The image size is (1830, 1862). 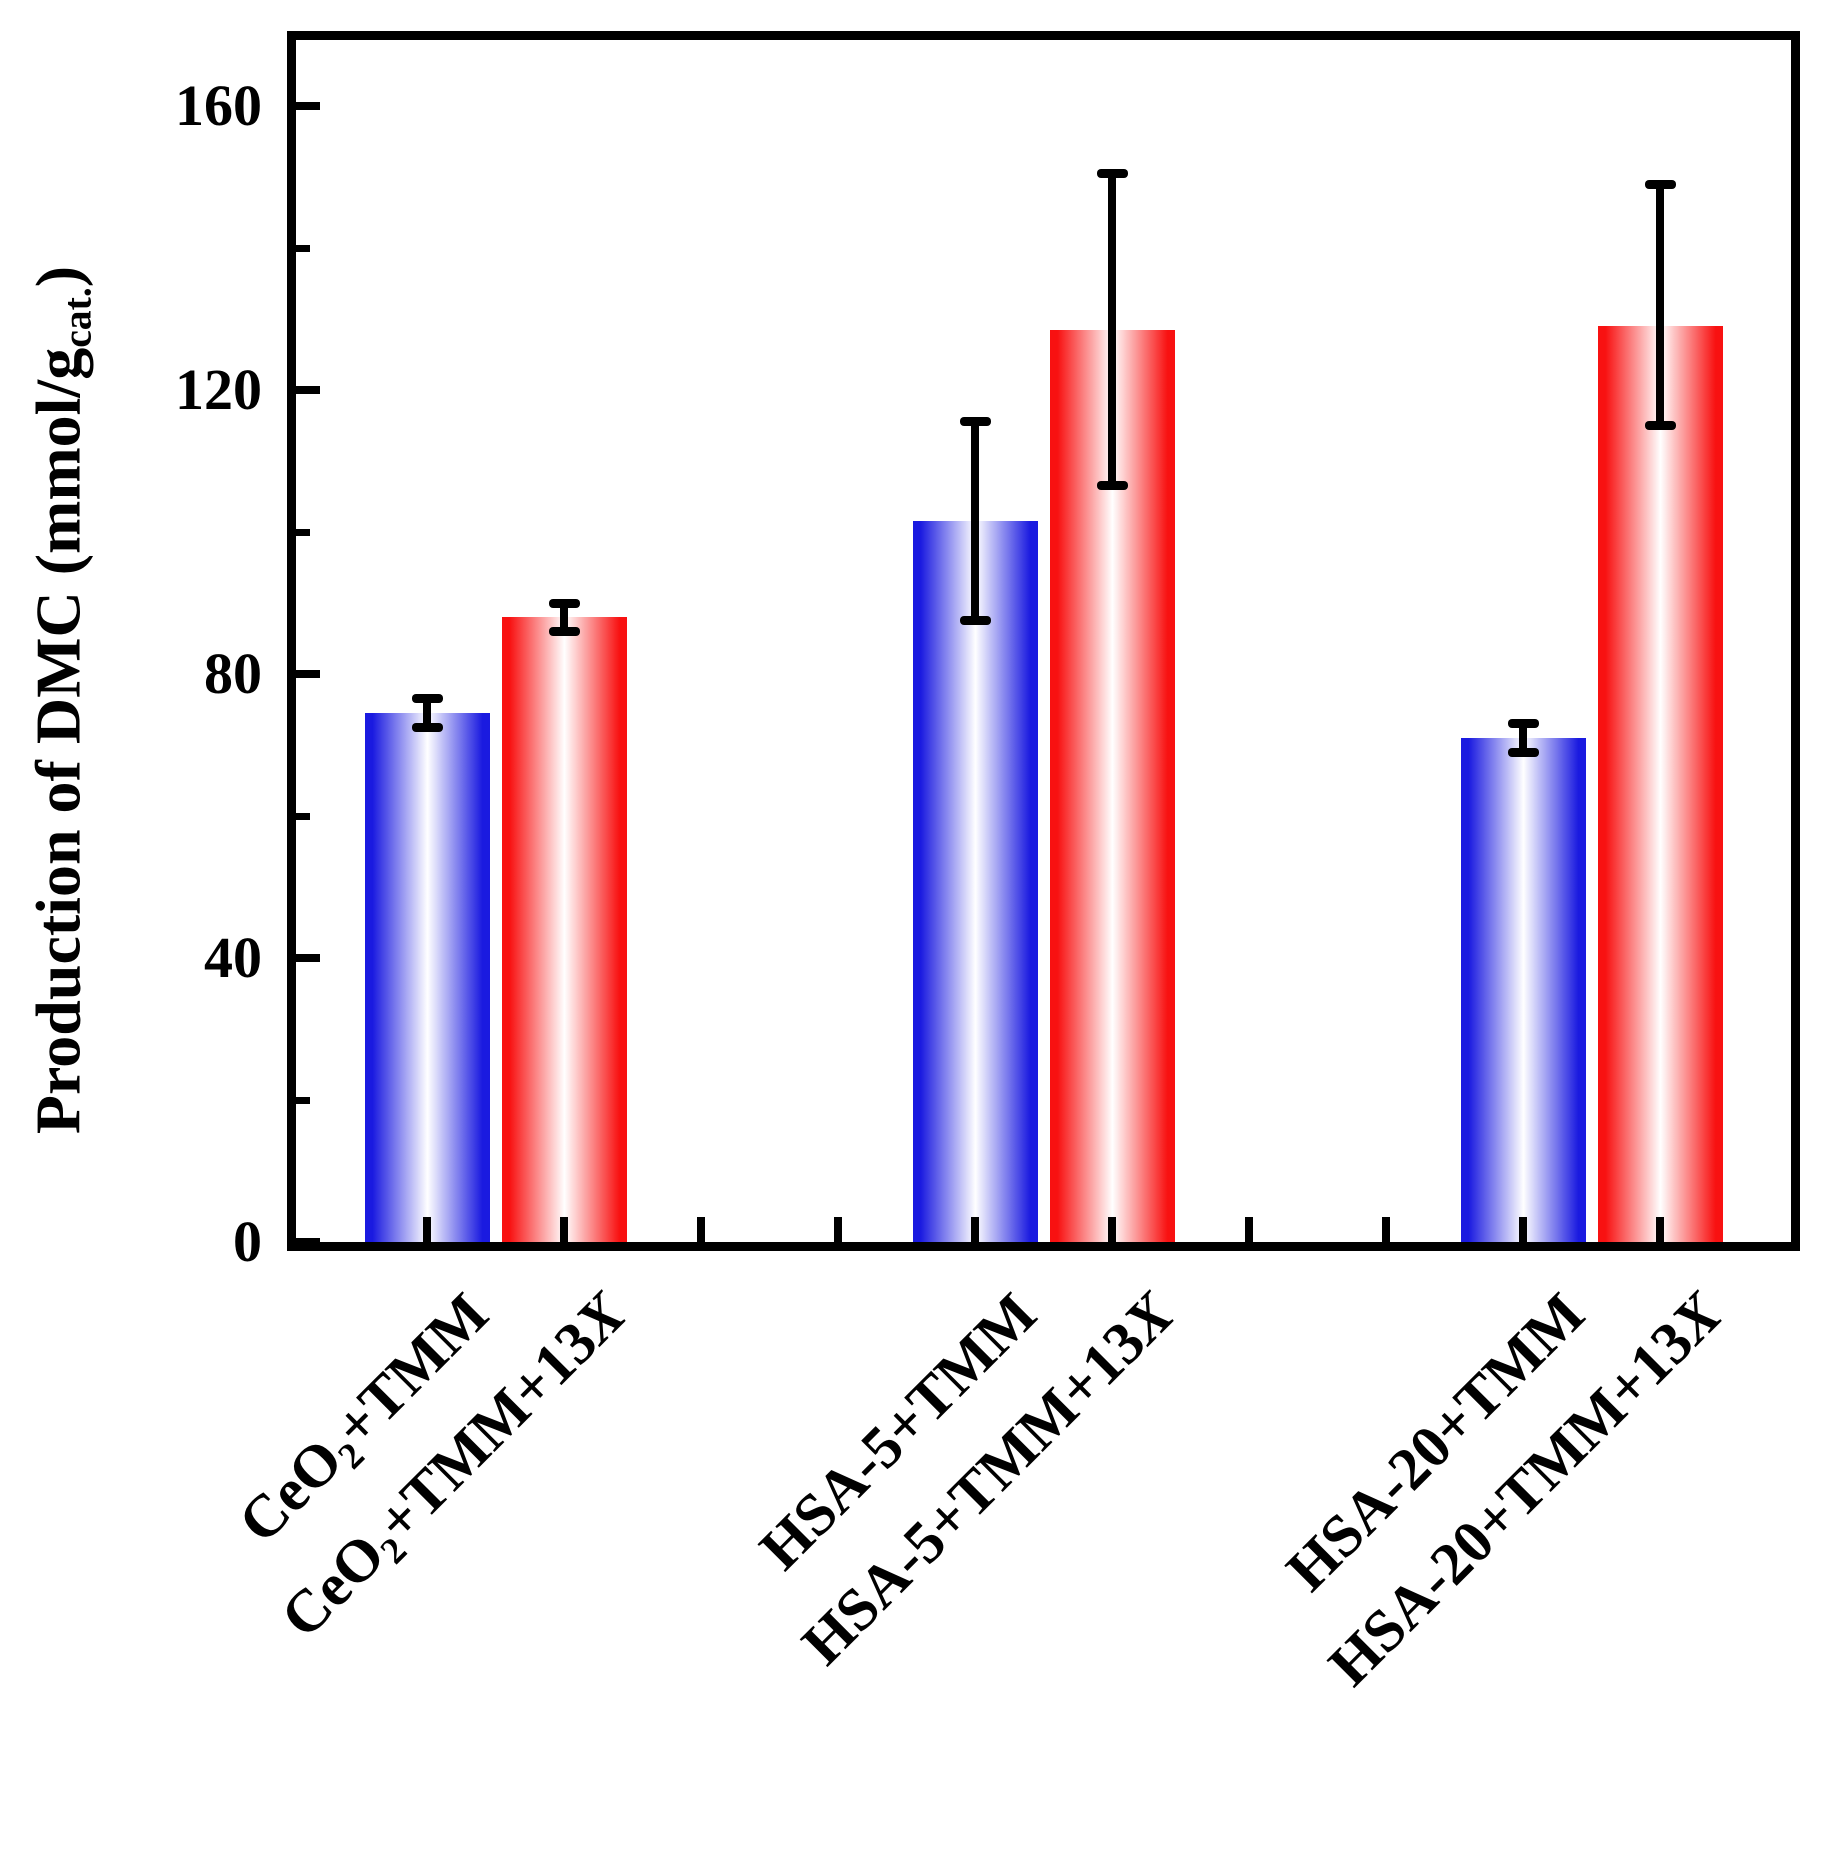 What do you see at coordinates (247, 1241) in the screenshot?
I see `y-tick-label: 0` at bounding box center [247, 1241].